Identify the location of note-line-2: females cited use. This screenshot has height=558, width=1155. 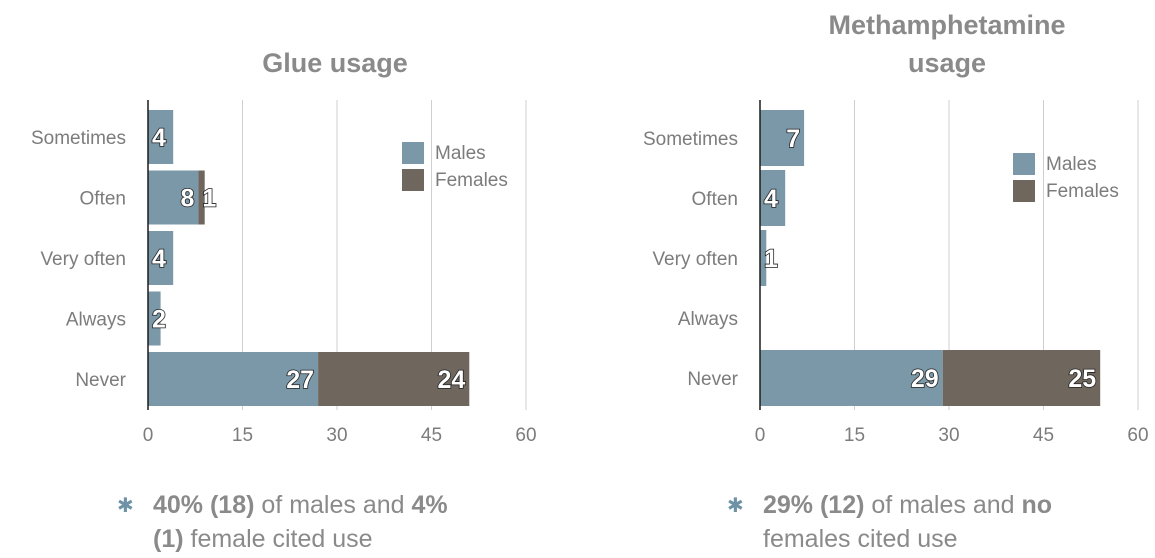
(860, 539).